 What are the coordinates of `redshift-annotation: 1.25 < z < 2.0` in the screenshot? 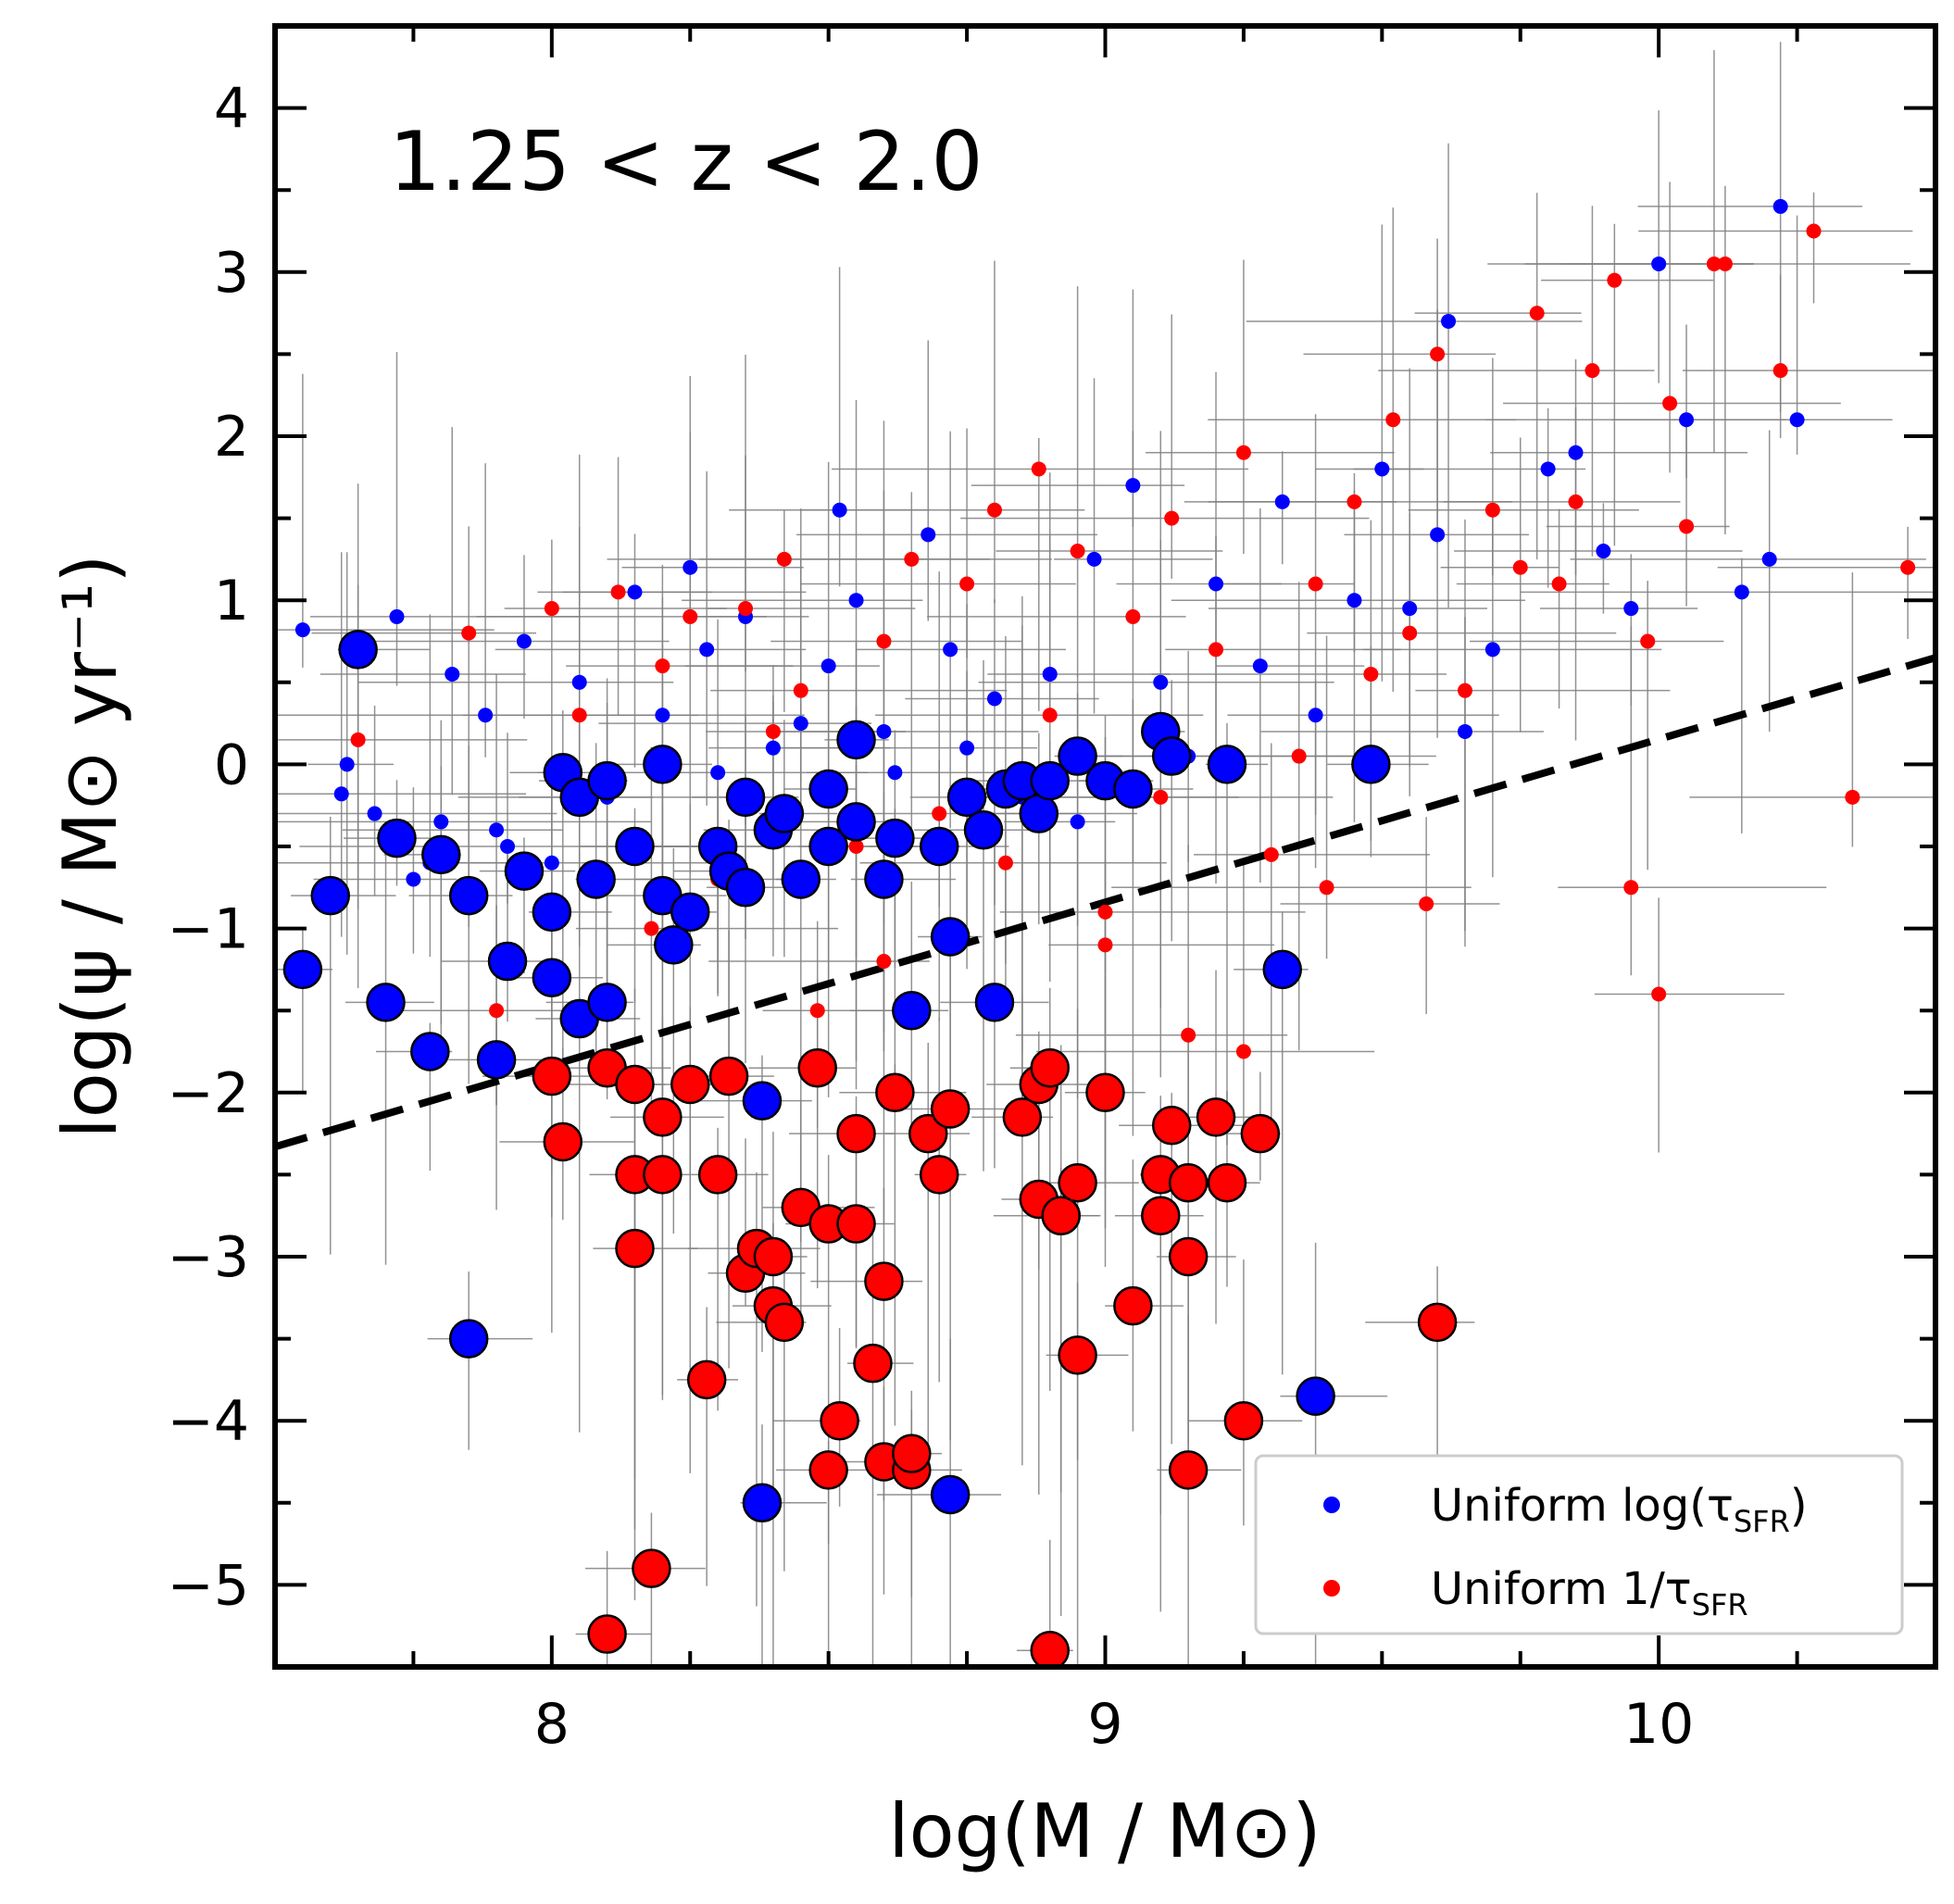 It's located at (686, 161).